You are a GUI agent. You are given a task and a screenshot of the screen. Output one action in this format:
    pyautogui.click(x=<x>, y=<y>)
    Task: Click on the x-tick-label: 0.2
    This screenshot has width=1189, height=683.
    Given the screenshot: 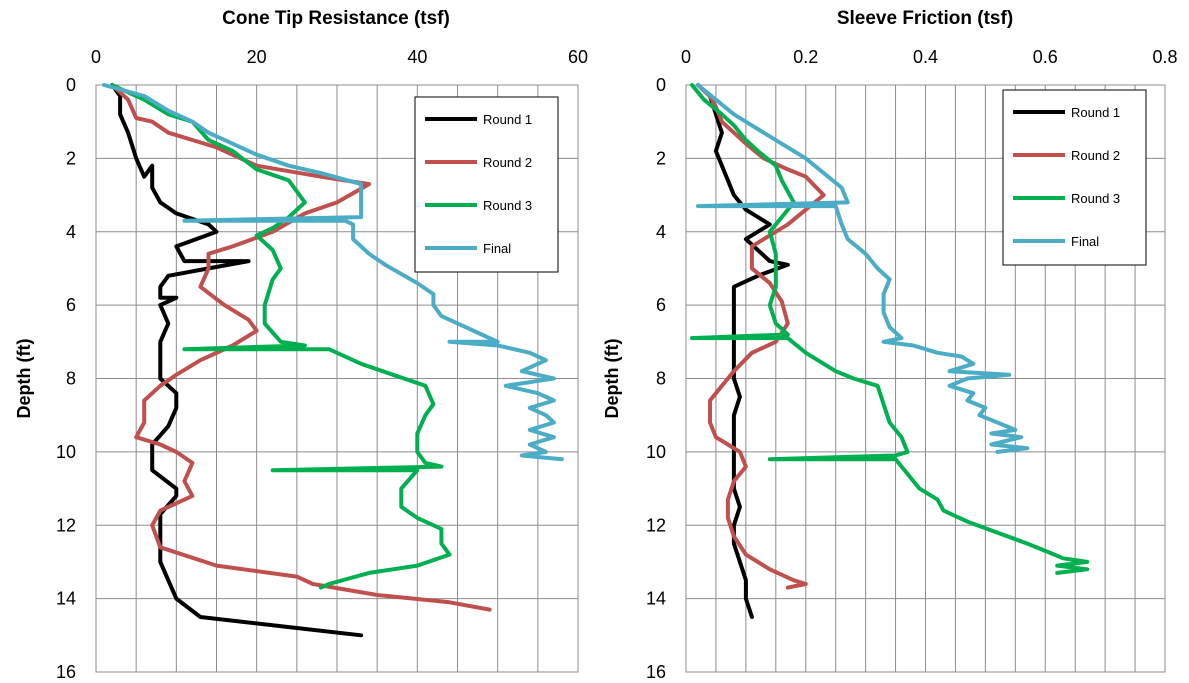 What is the action you would take?
    pyautogui.click(x=805, y=57)
    